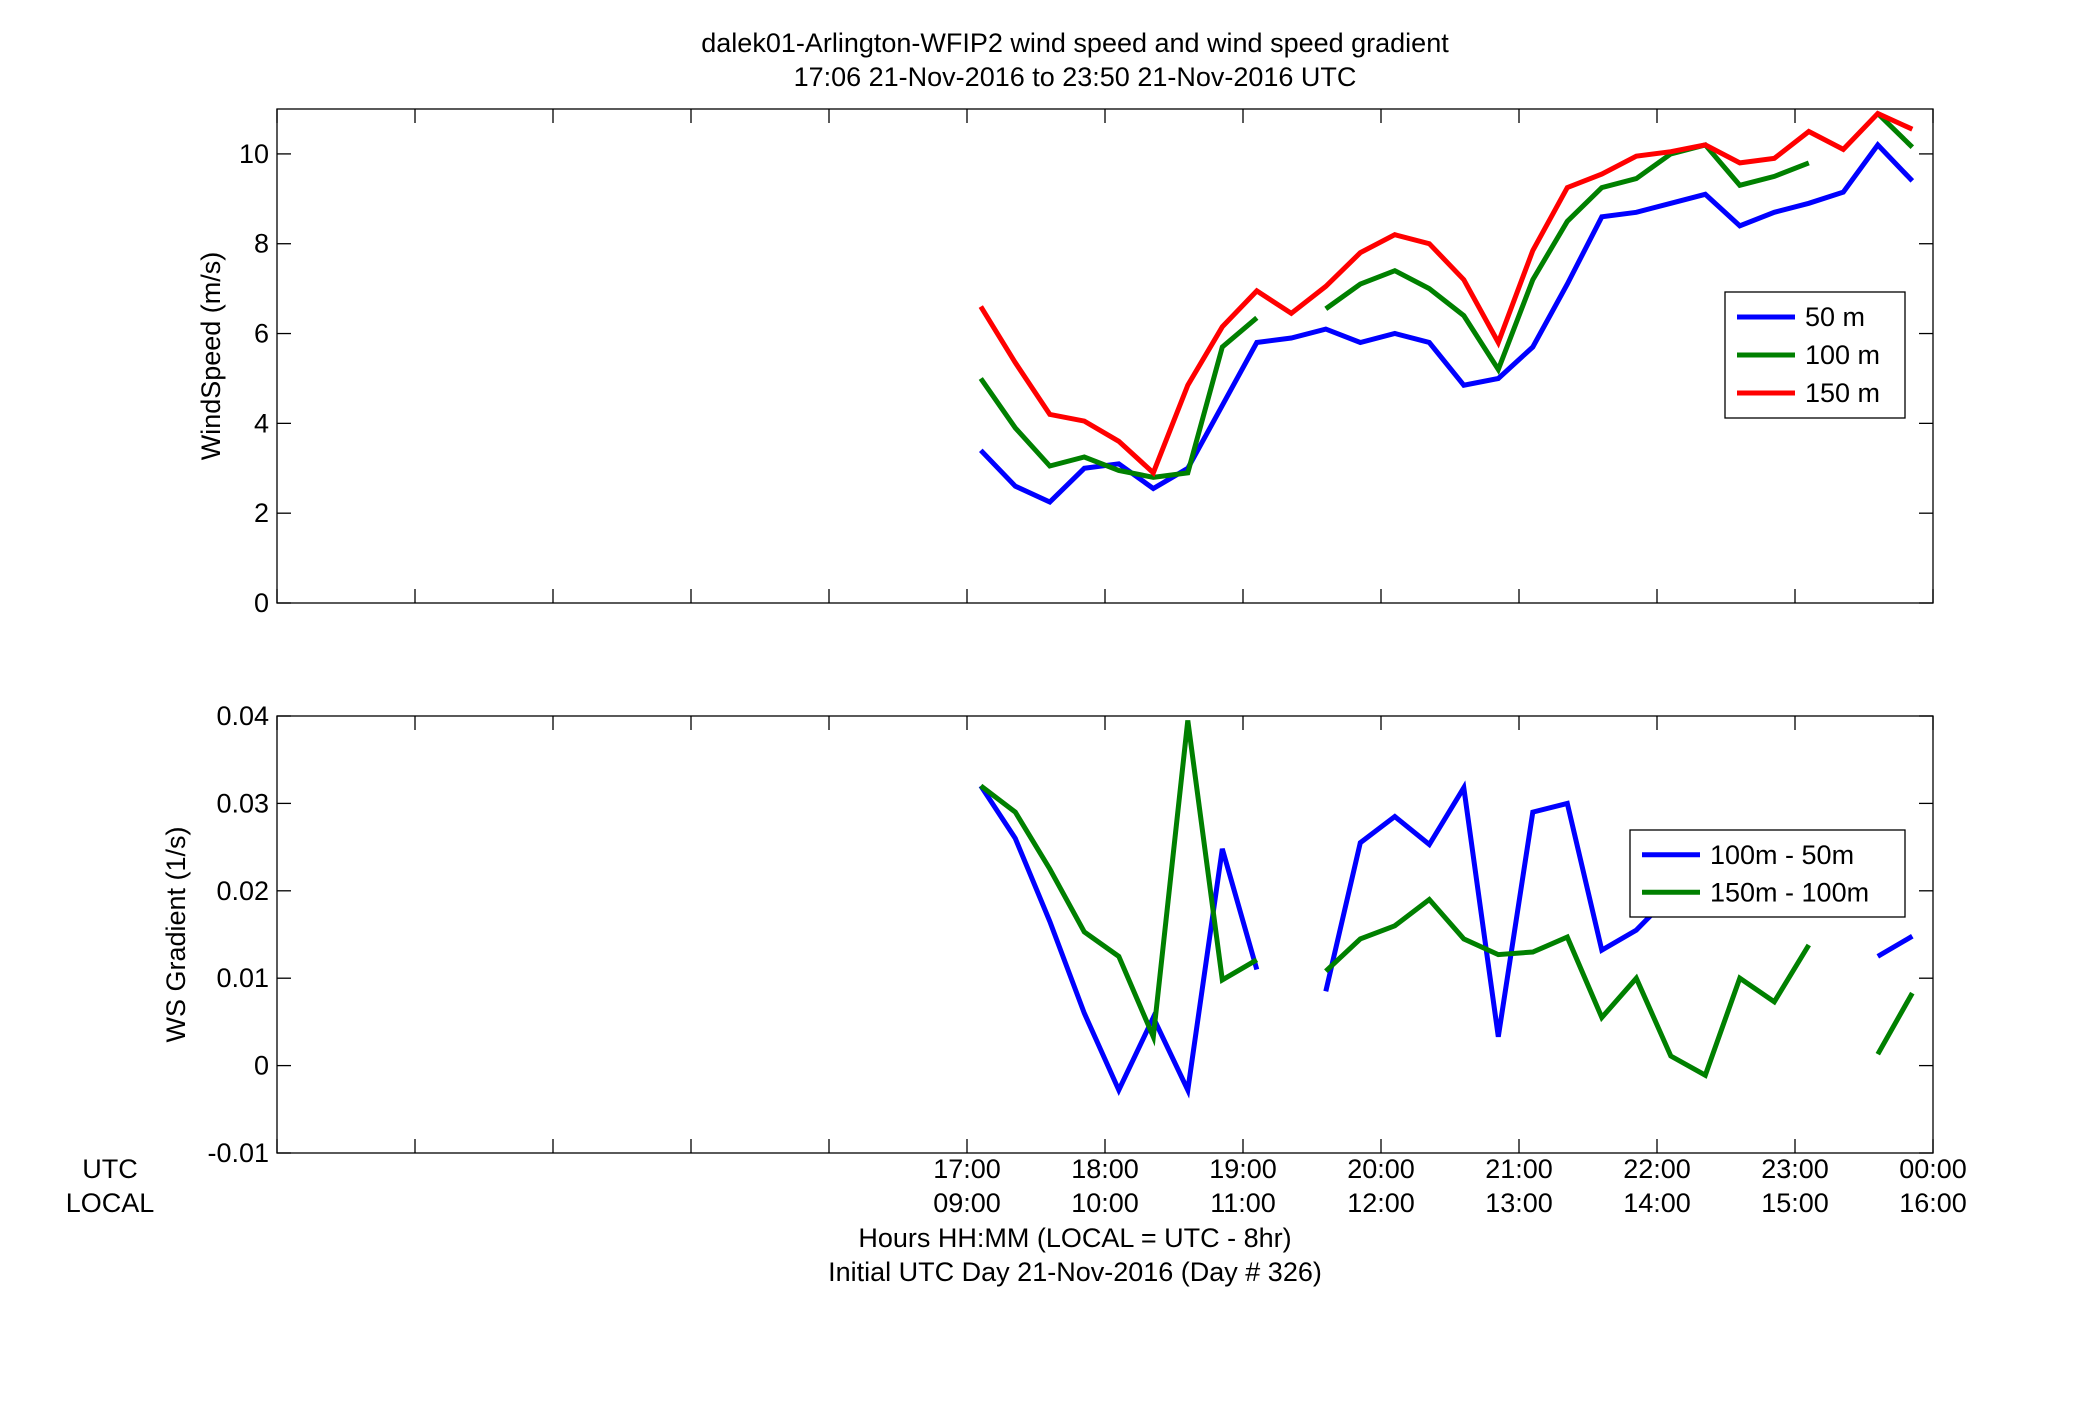 The height and width of the screenshot is (1425, 2098). I want to click on local-row-label: LOCAL, so click(110, 1203).